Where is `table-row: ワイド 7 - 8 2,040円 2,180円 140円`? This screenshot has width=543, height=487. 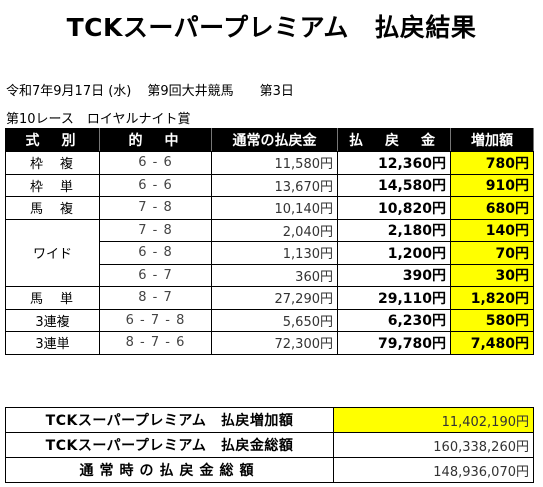 table-row: ワイド 7 - 8 2,040円 2,180円 140円 is located at coordinates (269, 252).